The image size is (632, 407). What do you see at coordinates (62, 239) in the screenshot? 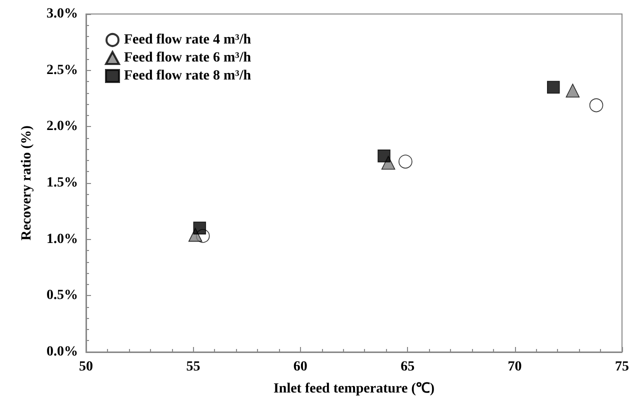
I see `y-tick-label: 1.0%` at bounding box center [62, 239].